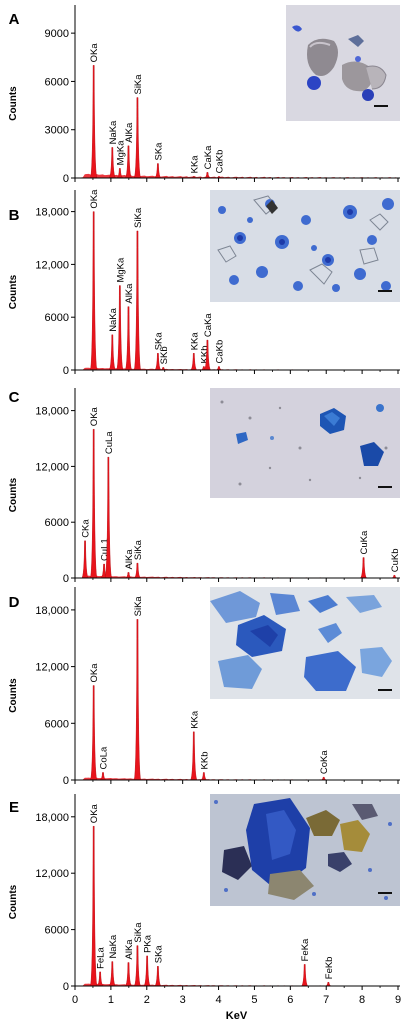  Describe the element at coordinates (147, 1000) in the screenshot. I see `x-tick-label-2: 2` at that location.